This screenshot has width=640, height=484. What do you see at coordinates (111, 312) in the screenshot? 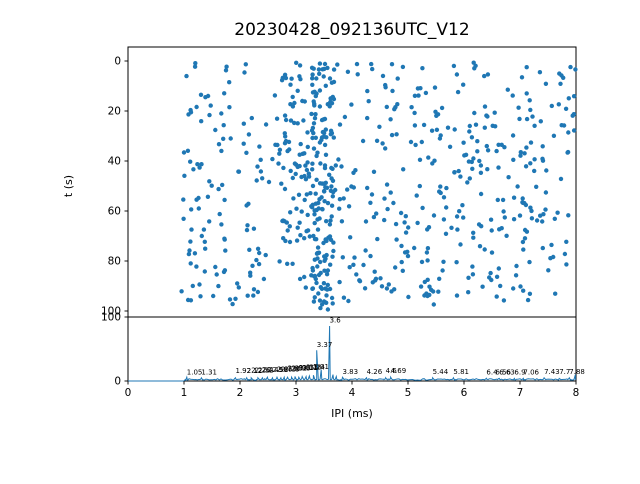
I see `scatter-ytick-label: 100` at bounding box center [111, 312].